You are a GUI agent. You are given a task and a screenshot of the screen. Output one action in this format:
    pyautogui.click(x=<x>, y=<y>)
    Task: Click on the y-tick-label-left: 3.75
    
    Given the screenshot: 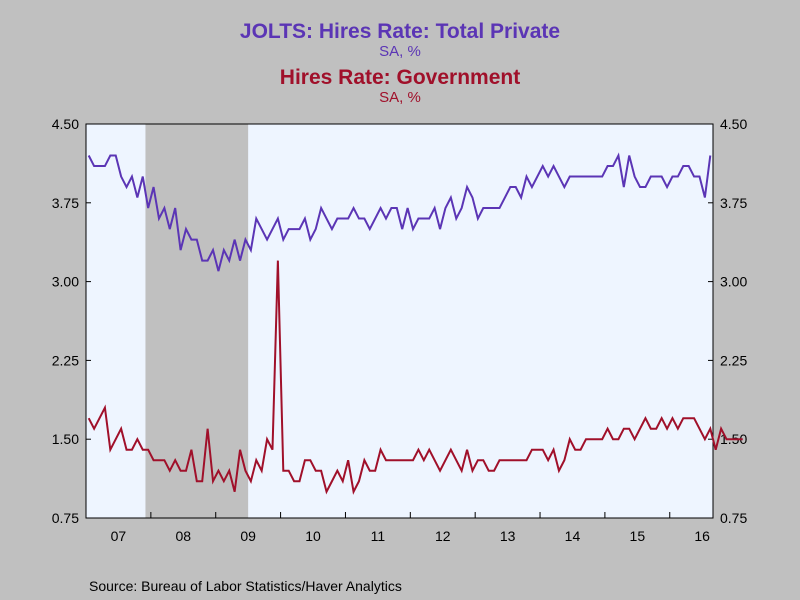 What is the action you would take?
    pyautogui.click(x=65, y=203)
    